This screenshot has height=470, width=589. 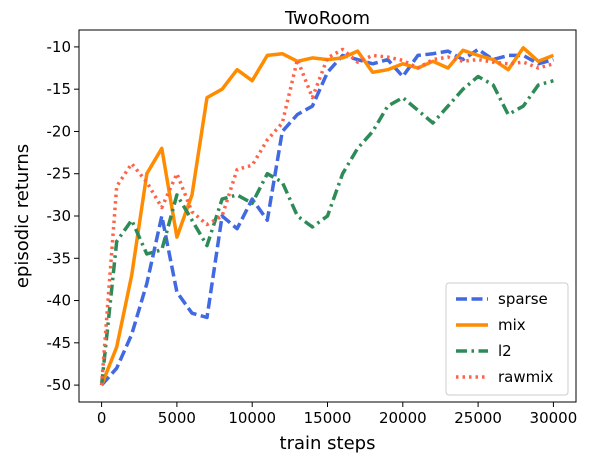 I want to click on x-tick-label: 10000, so click(x=252, y=418).